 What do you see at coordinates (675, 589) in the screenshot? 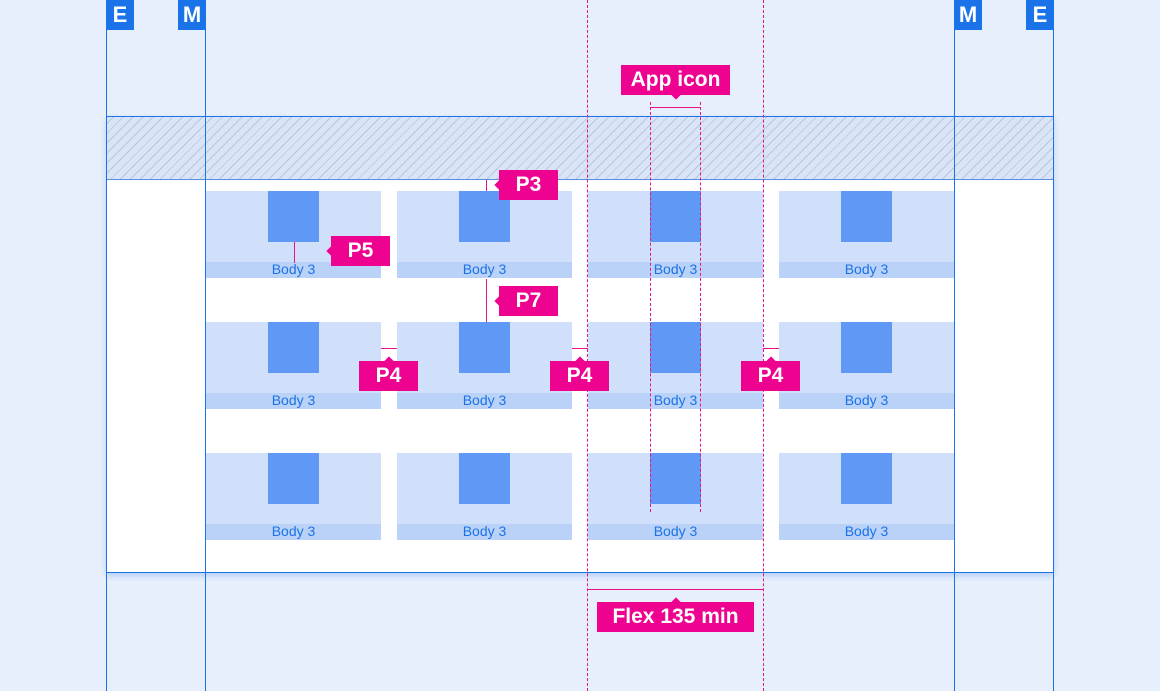
I see `flex-measure-line` at bounding box center [675, 589].